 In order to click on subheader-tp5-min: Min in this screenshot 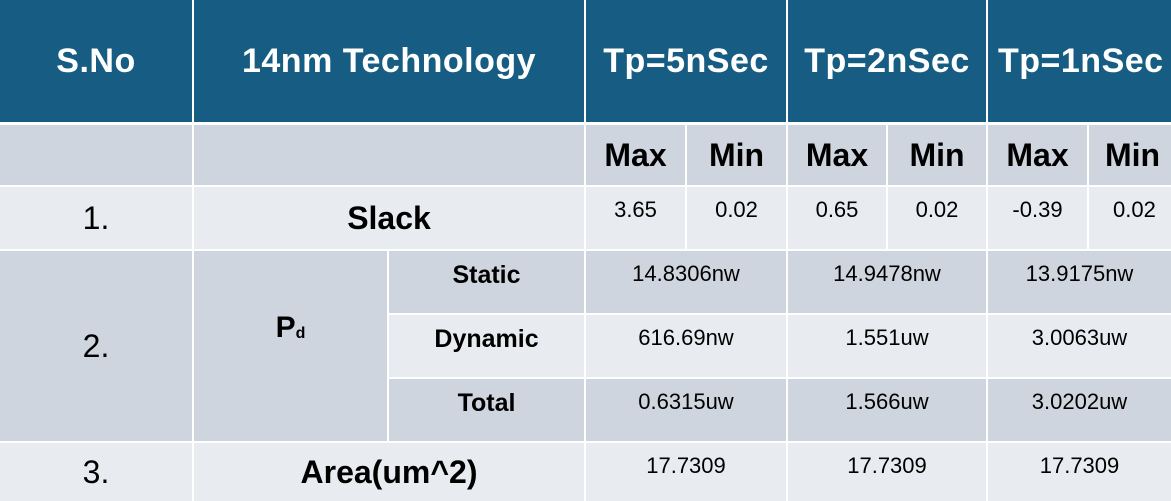, I will do `click(736, 155)`.